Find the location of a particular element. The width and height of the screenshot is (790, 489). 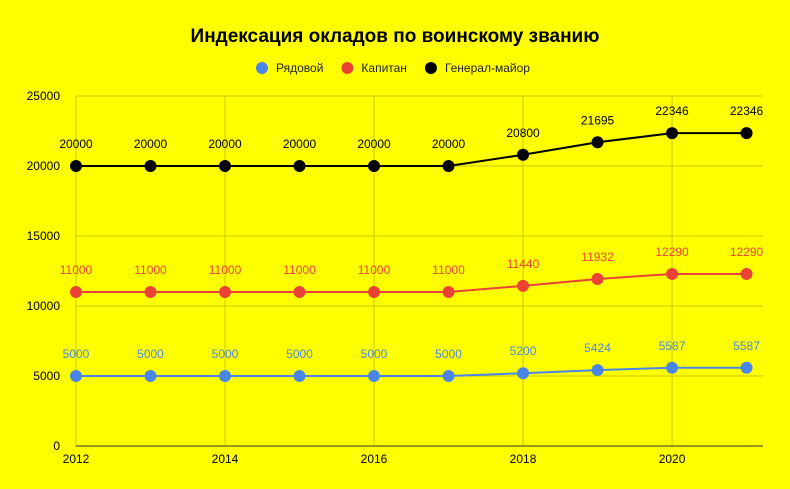

data-label: 20800 is located at coordinates (523, 133).